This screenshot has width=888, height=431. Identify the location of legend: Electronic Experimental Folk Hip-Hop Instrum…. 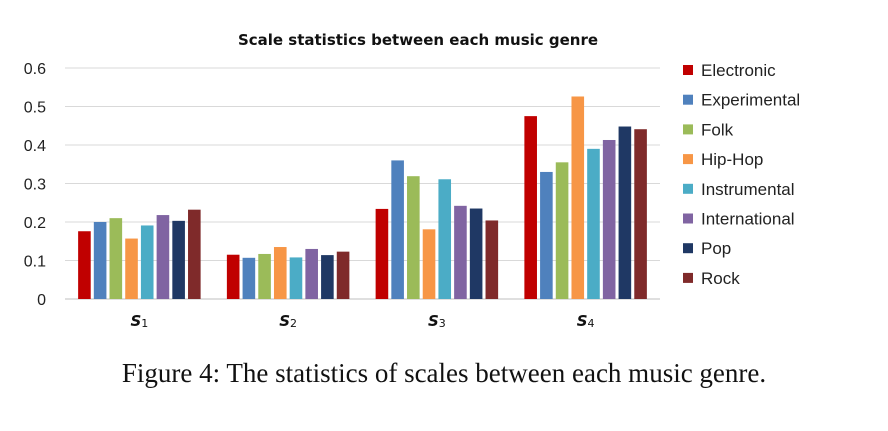
(741, 174).